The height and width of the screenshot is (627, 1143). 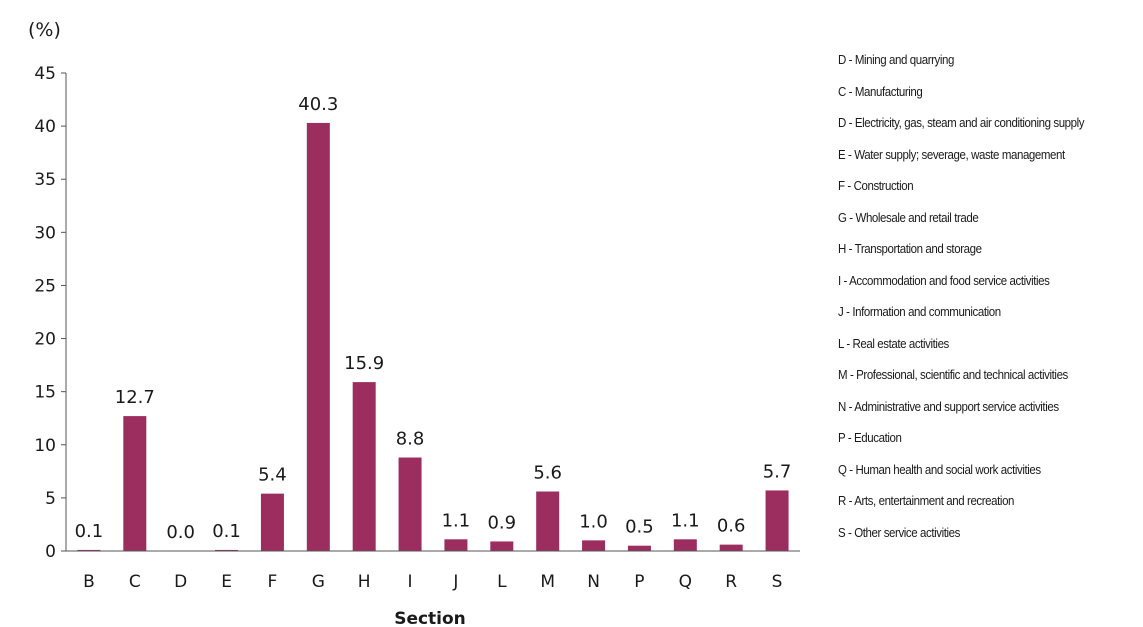 What do you see at coordinates (548, 521) in the screenshot?
I see `bar-m` at bounding box center [548, 521].